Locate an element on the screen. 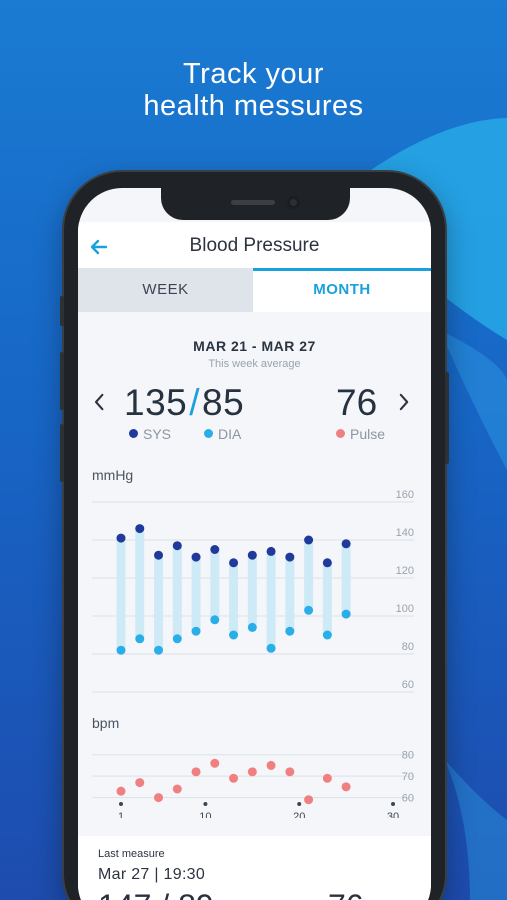  period-tabs: WEEK MONTH is located at coordinates (254, 290).